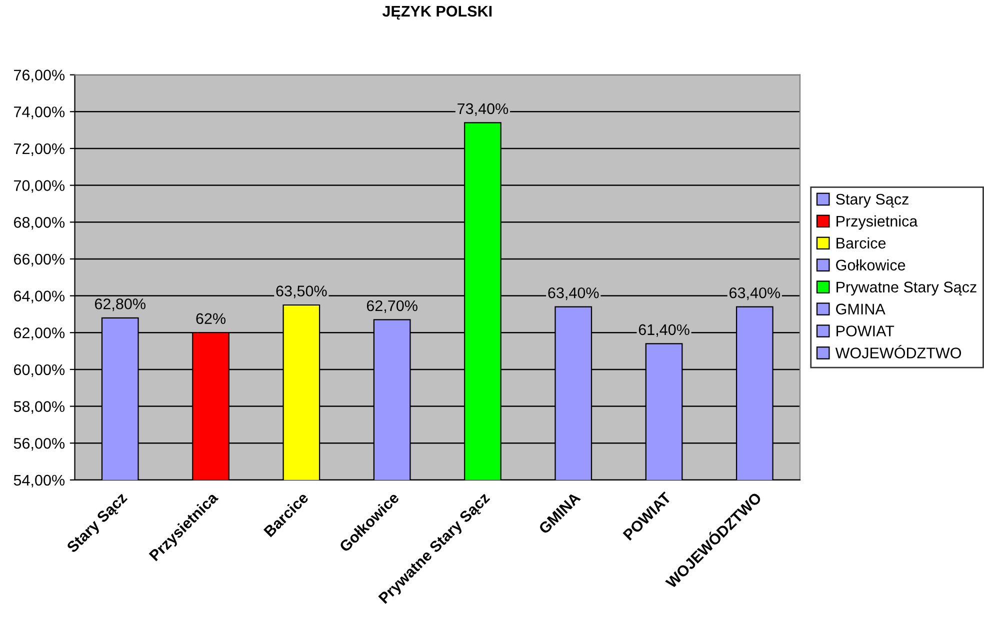 The image size is (984, 634). Describe the element at coordinates (865, 331) in the screenshot. I see `legend-label: POWIAT` at that location.